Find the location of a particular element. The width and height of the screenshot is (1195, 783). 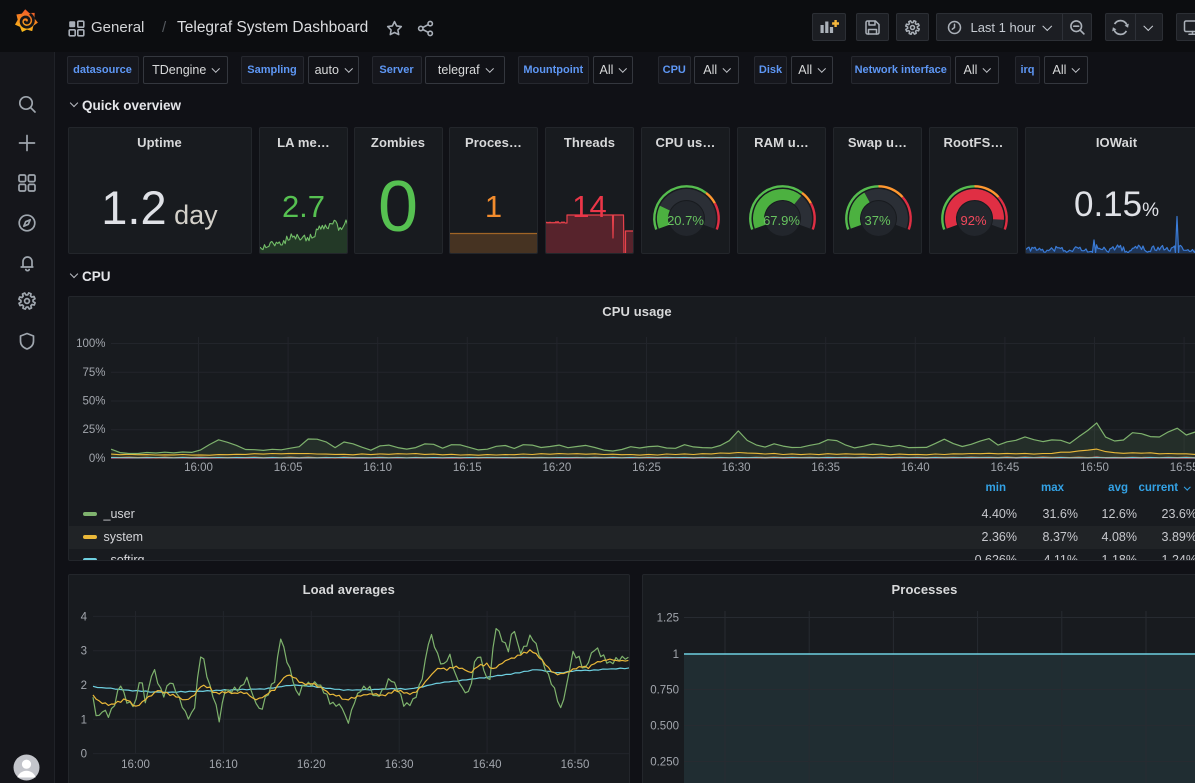

svg-text: 16:15 is located at coordinates (466, 468).